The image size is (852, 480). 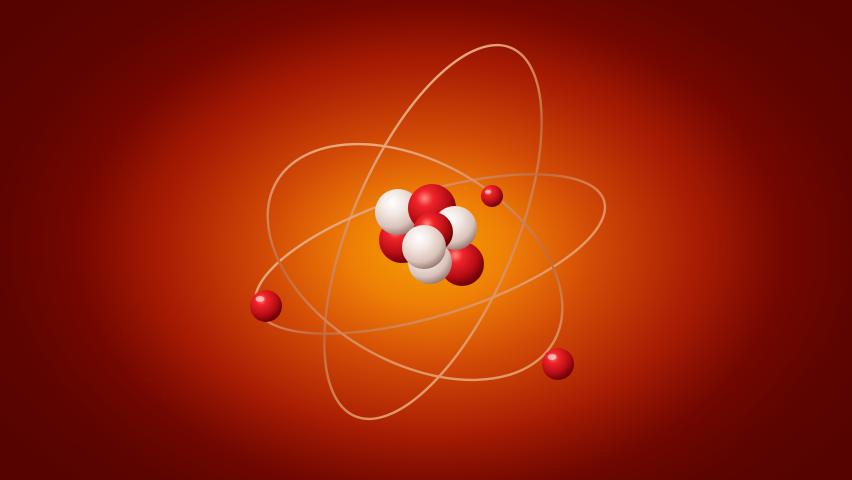 I want to click on nucleus, so click(x=429, y=235).